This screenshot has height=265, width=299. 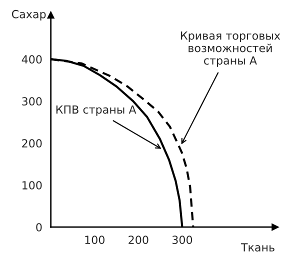 I want to click on y-tick-label: 100, so click(x=32, y=185).